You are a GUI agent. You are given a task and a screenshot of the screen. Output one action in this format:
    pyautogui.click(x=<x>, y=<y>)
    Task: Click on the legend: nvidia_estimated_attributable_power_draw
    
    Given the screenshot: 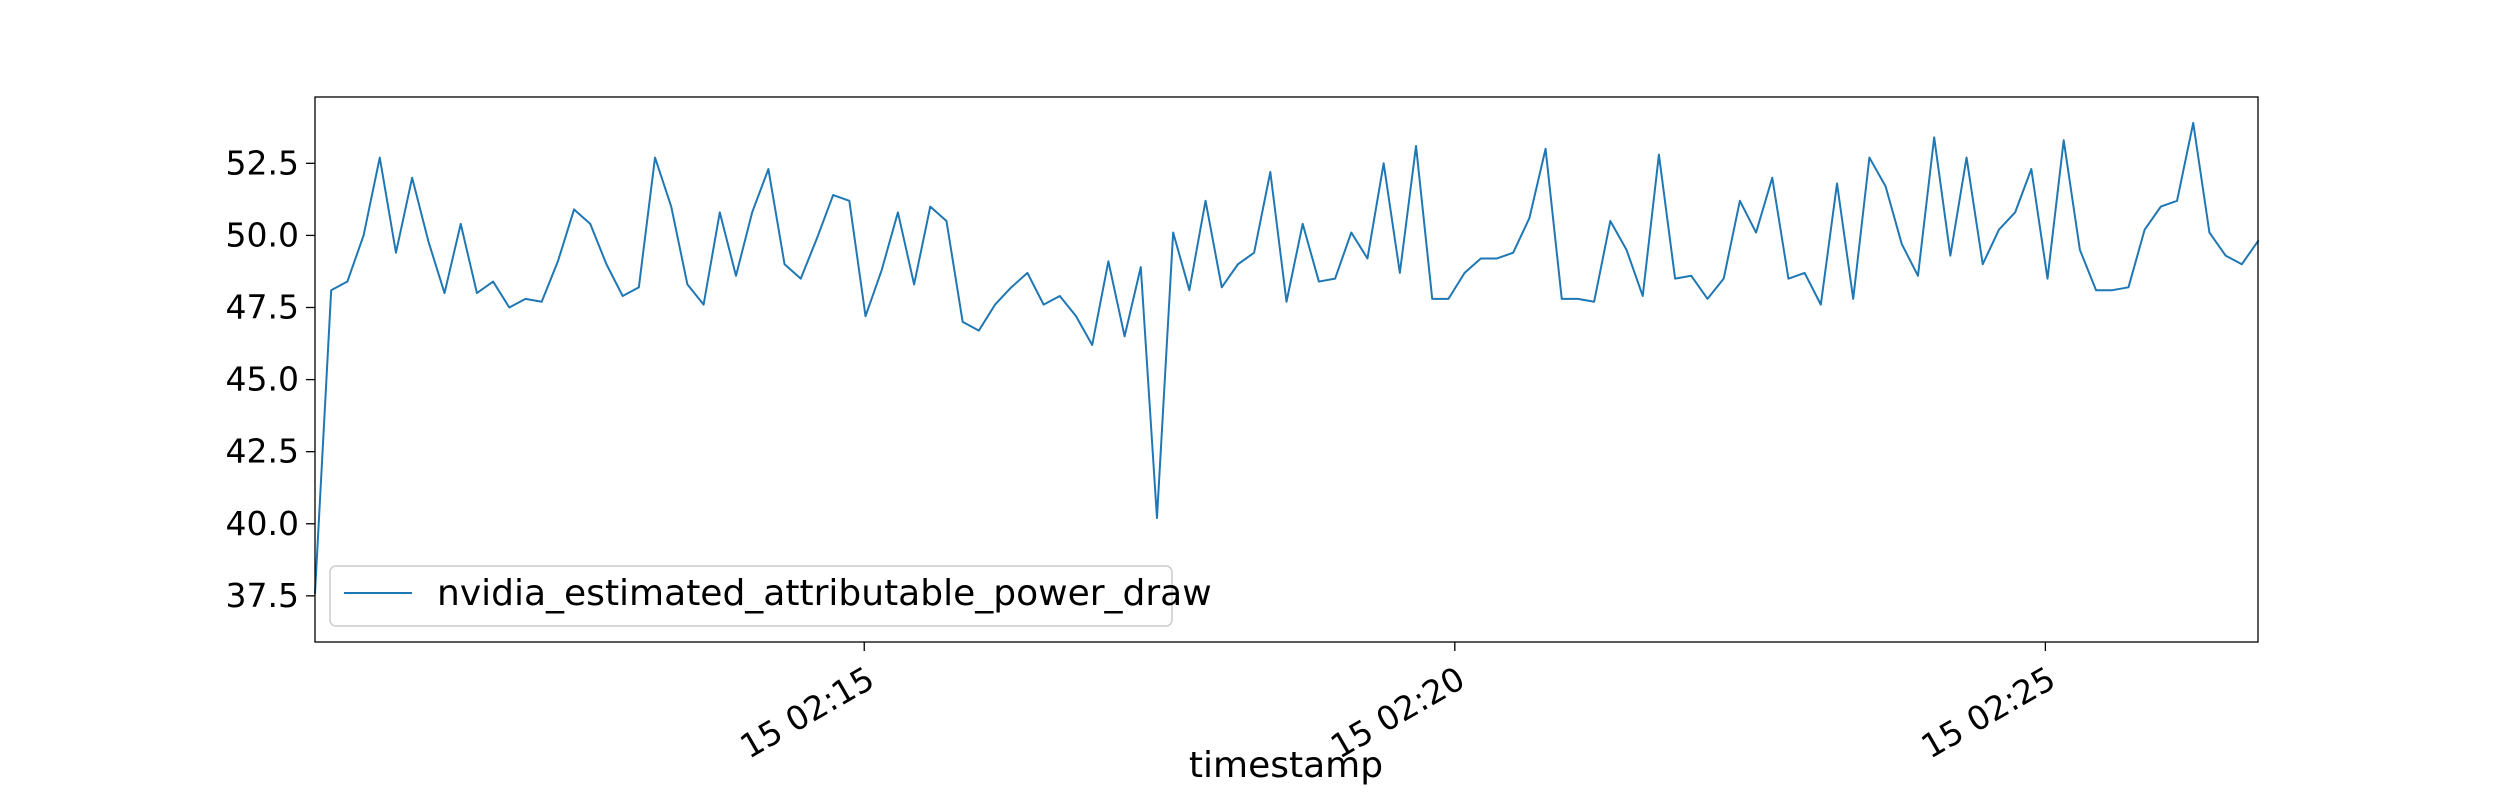 What is the action you would take?
    pyautogui.click(x=770, y=596)
    